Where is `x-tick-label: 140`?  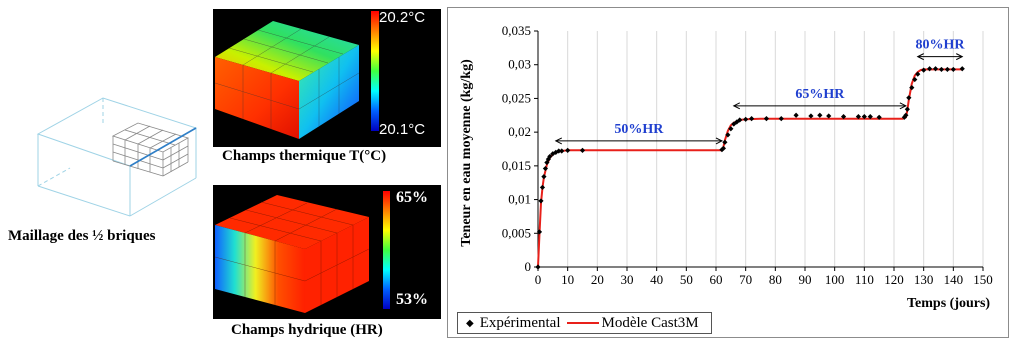 x-tick-label: 140 is located at coordinates (954, 279).